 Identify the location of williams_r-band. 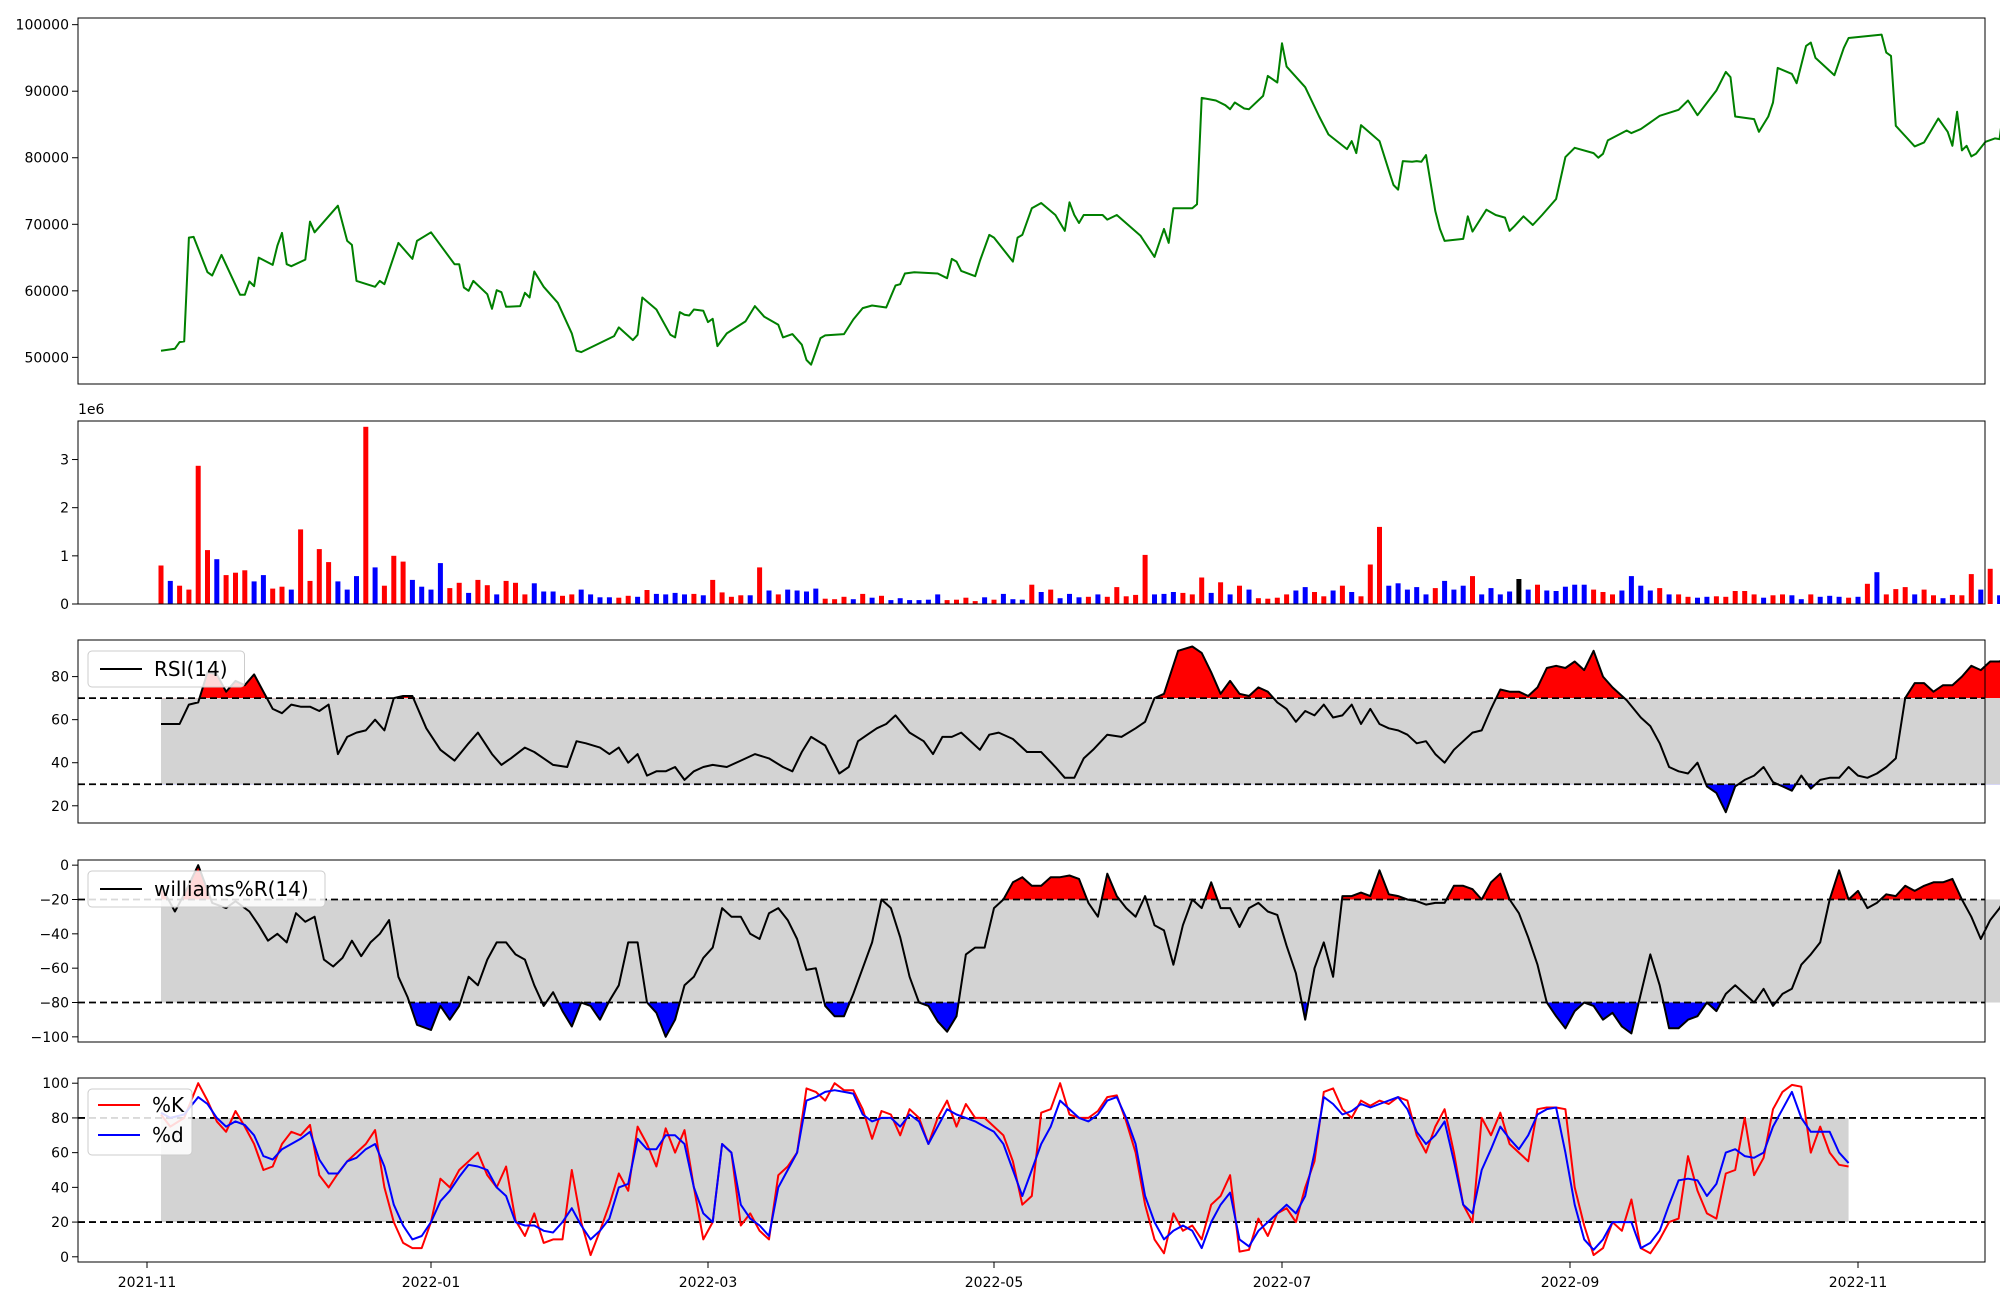
(1080, 951).